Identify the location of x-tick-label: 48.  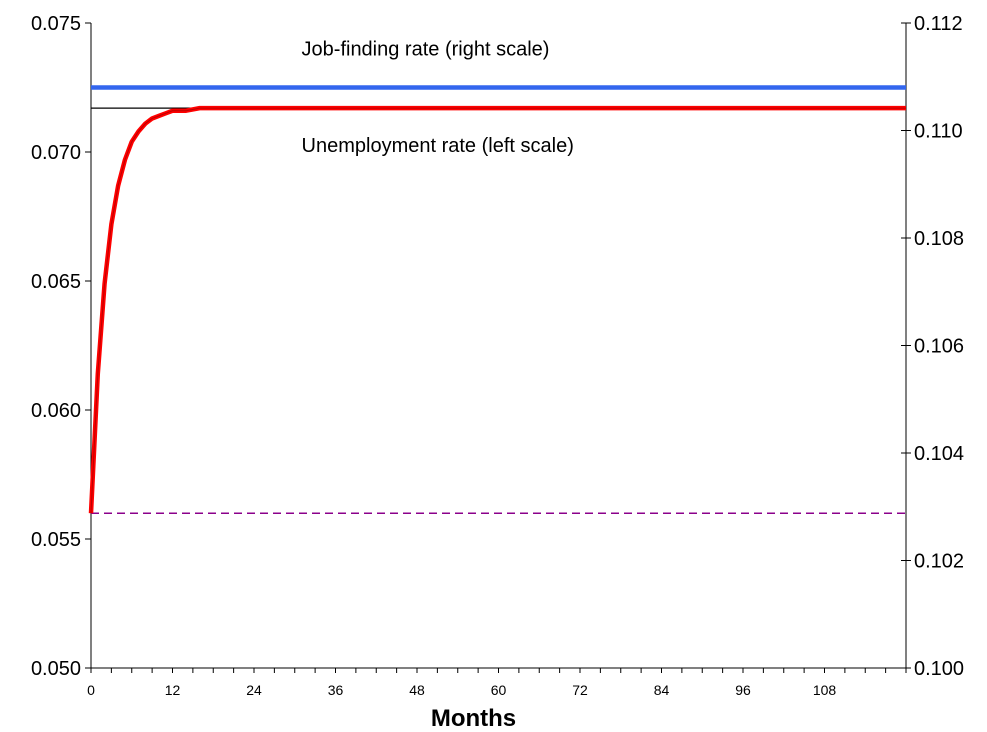
(417, 690).